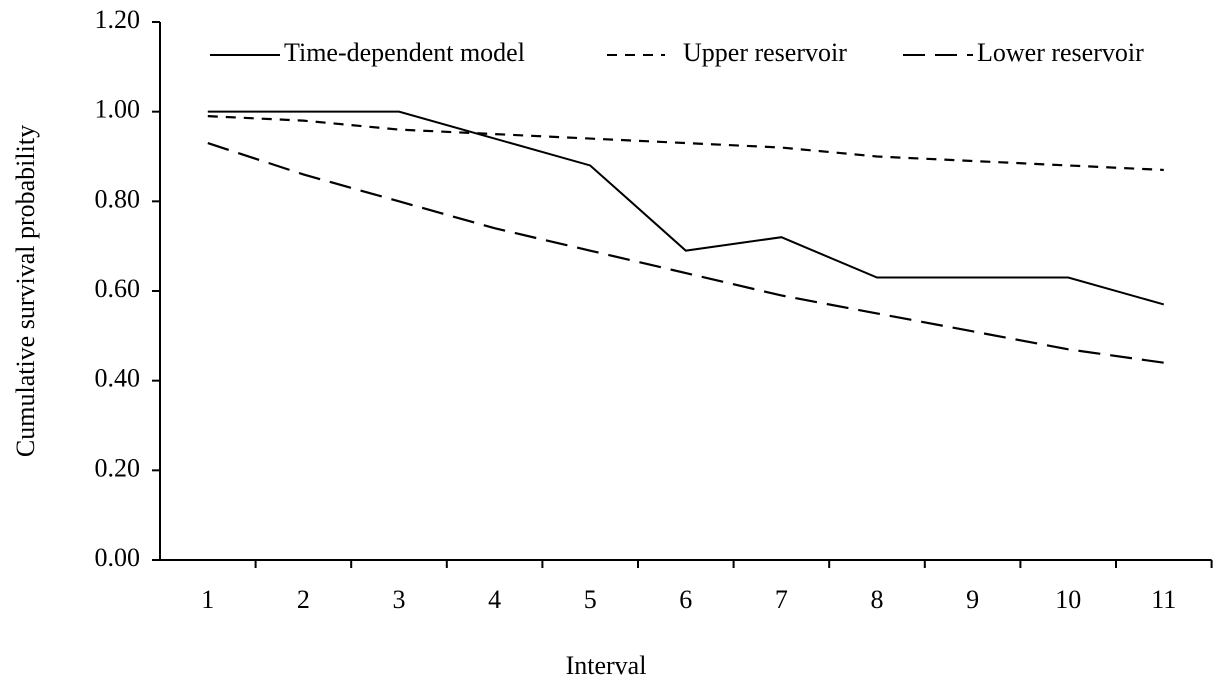 This screenshot has width=1213, height=687. What do you see at coordinates (765, 52) in the screenshot?
I see `legend-label: Upper reservoir` at bounding box center [765, 52].